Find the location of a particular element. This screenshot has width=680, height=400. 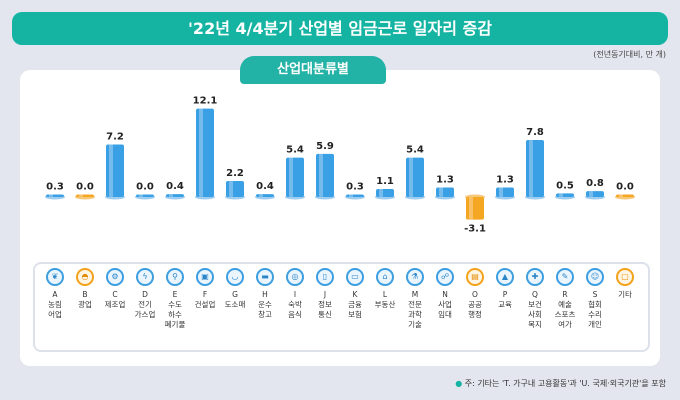

category-label: A is located at coordinates (55, 294).